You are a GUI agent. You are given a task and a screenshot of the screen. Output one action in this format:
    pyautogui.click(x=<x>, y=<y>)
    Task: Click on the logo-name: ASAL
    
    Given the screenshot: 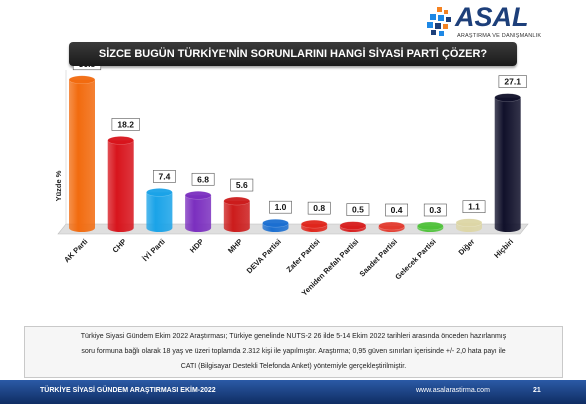 What is the action you would take?
    pyautogui.click(x=492, y=17)
    